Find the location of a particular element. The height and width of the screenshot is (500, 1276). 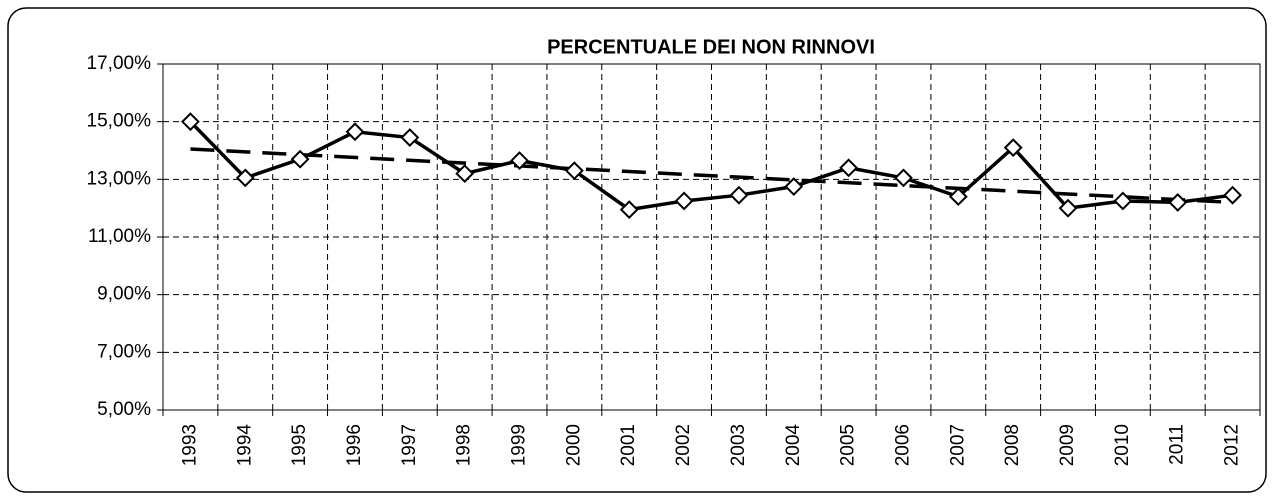

x-tick-label: 1993 is located at coordinates (189, 445).